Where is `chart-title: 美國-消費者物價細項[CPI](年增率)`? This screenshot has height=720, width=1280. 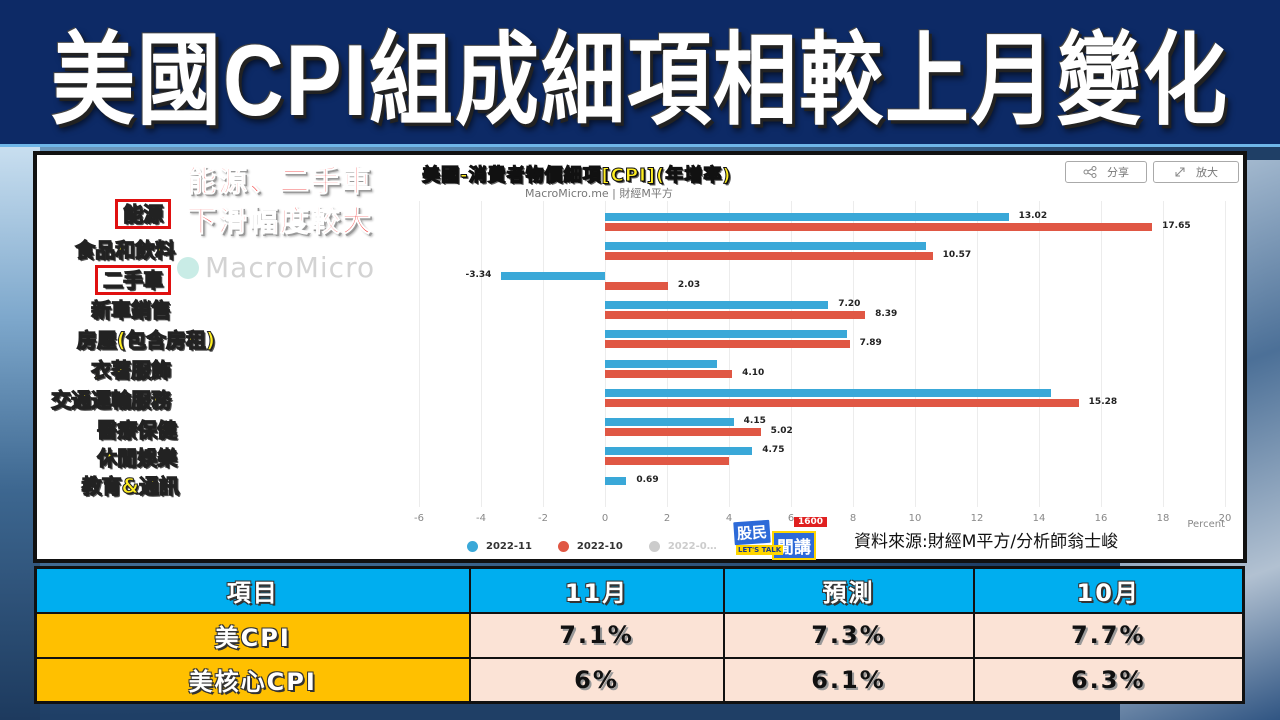 chart-title: 美國-消費者物價細項[CPI](年增率) is located at coordinates (576, 176).